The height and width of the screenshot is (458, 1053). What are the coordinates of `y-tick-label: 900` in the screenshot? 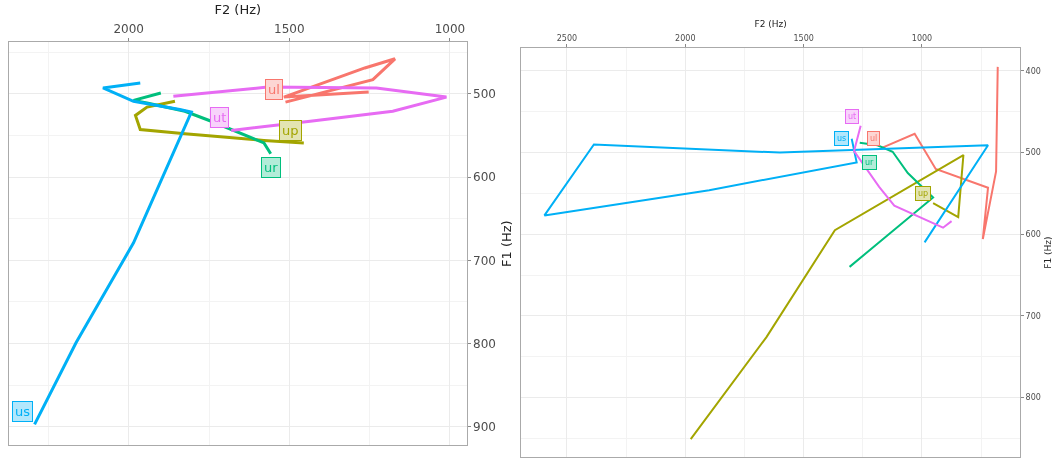 It's located at (484, 427).